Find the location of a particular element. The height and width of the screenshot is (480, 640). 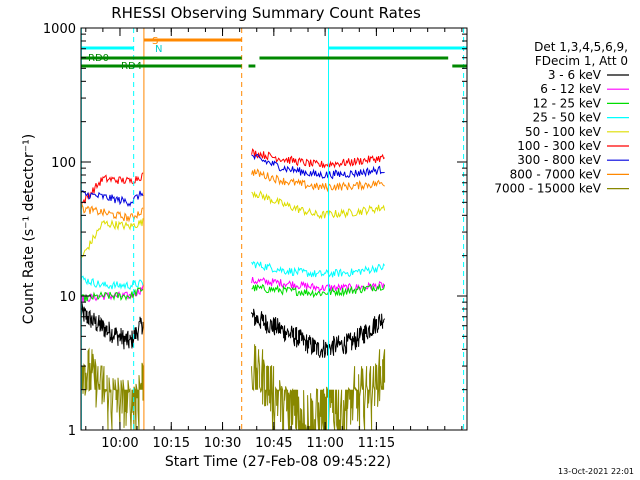

legend-label: 25 - 50 keV is located at coordinates (567, 118).